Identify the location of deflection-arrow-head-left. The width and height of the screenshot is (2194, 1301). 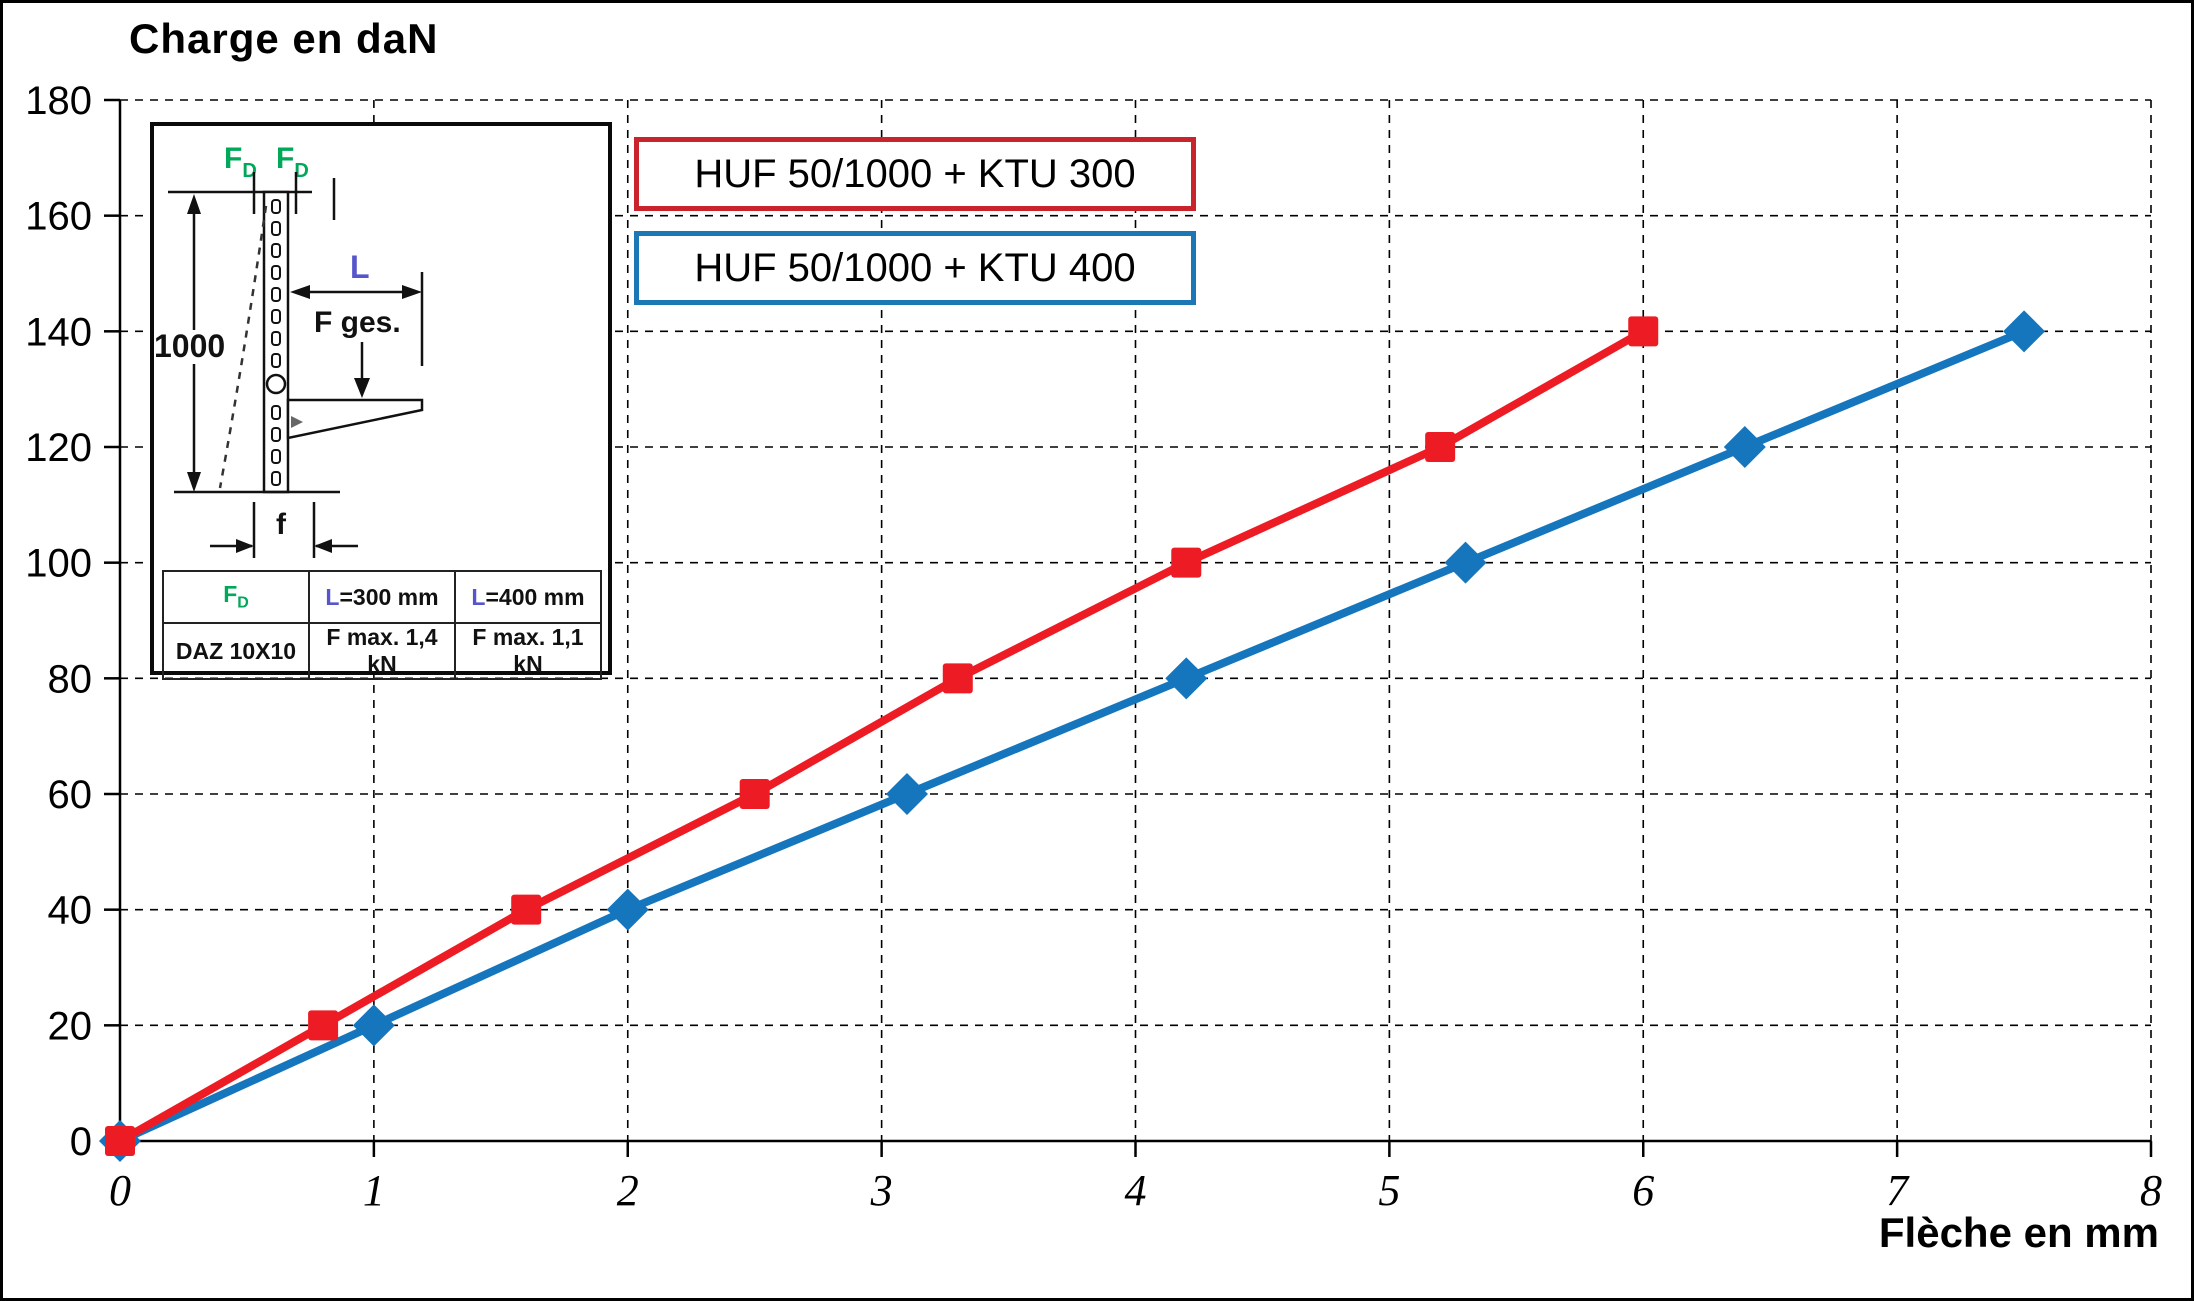
(245, 546).